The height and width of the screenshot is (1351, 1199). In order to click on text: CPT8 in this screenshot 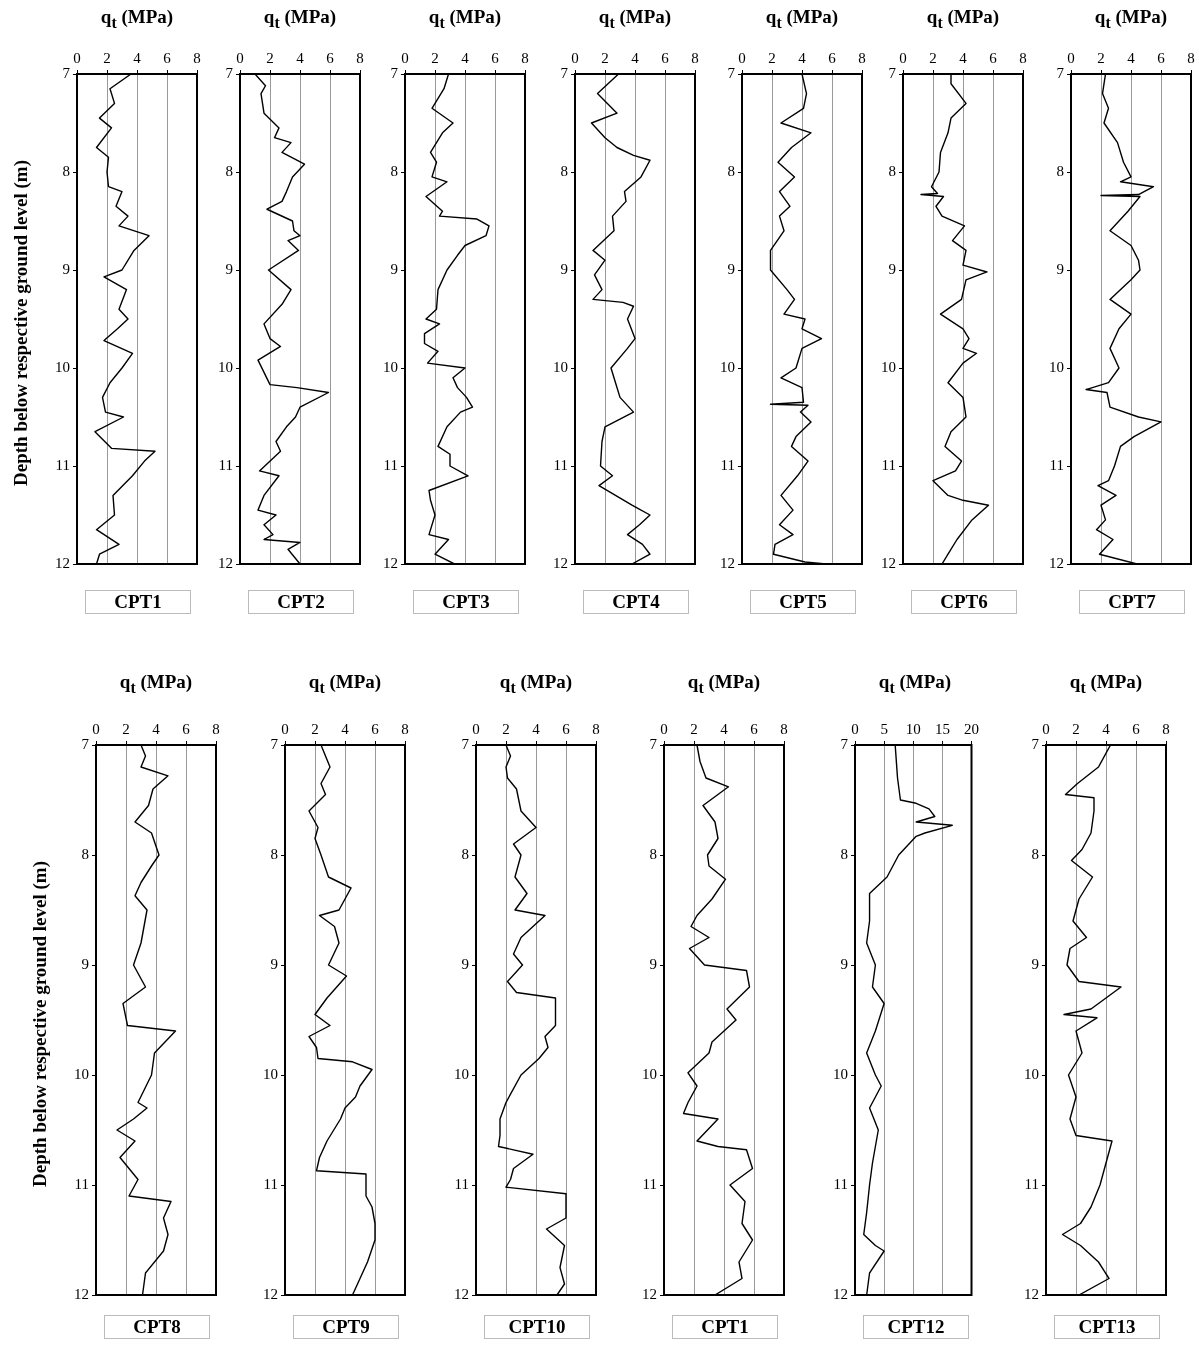, I will do `click(157, 1327)`.